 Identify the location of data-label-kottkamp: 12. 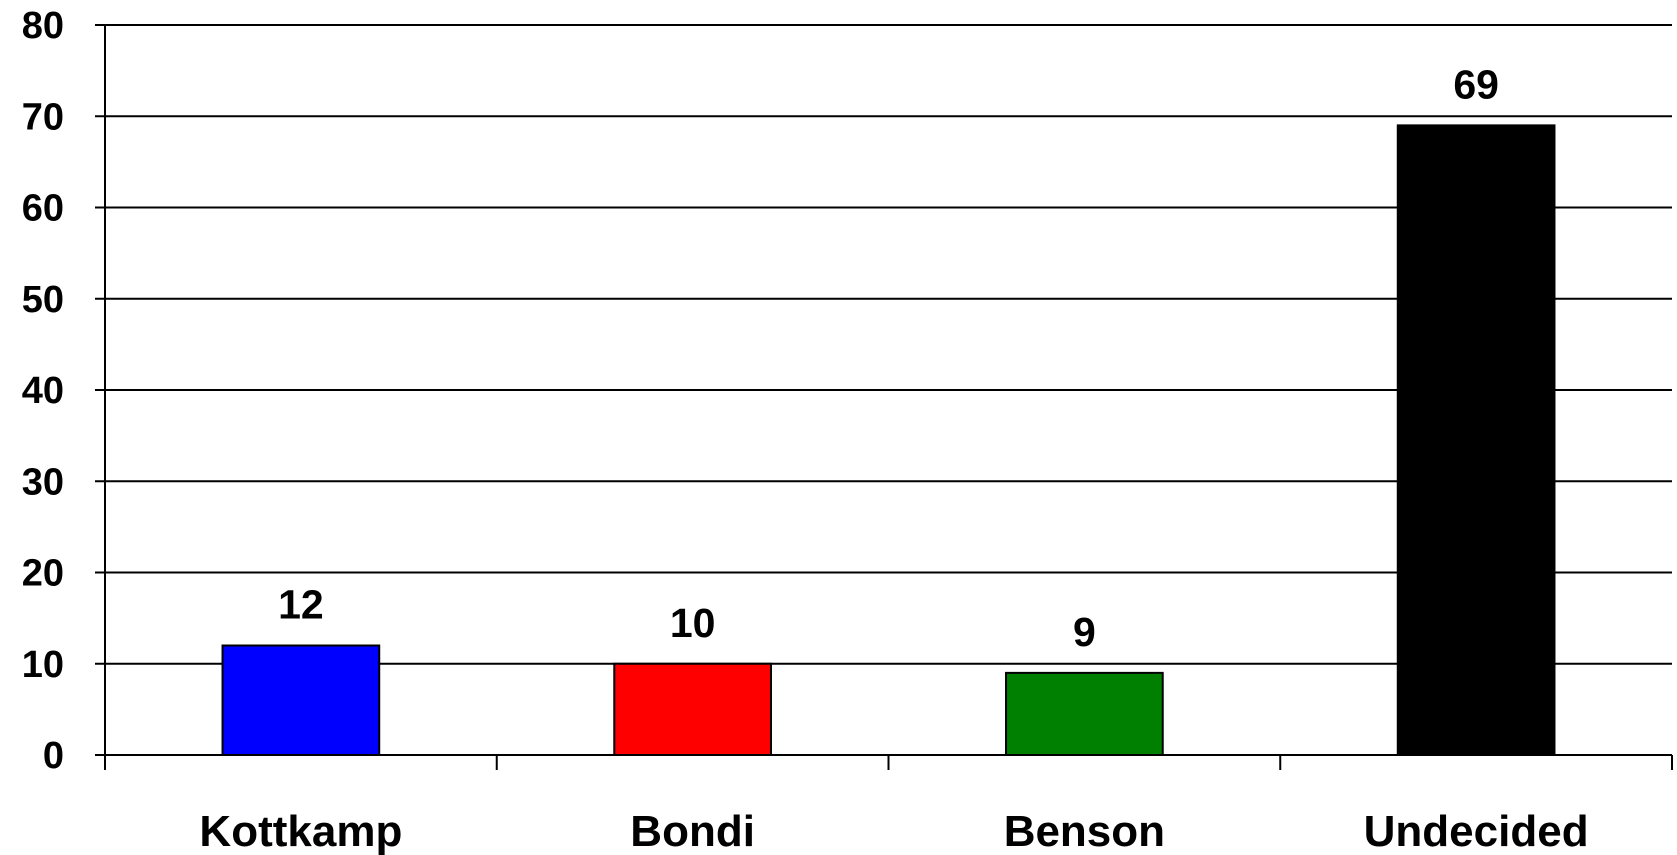
(301, 605).